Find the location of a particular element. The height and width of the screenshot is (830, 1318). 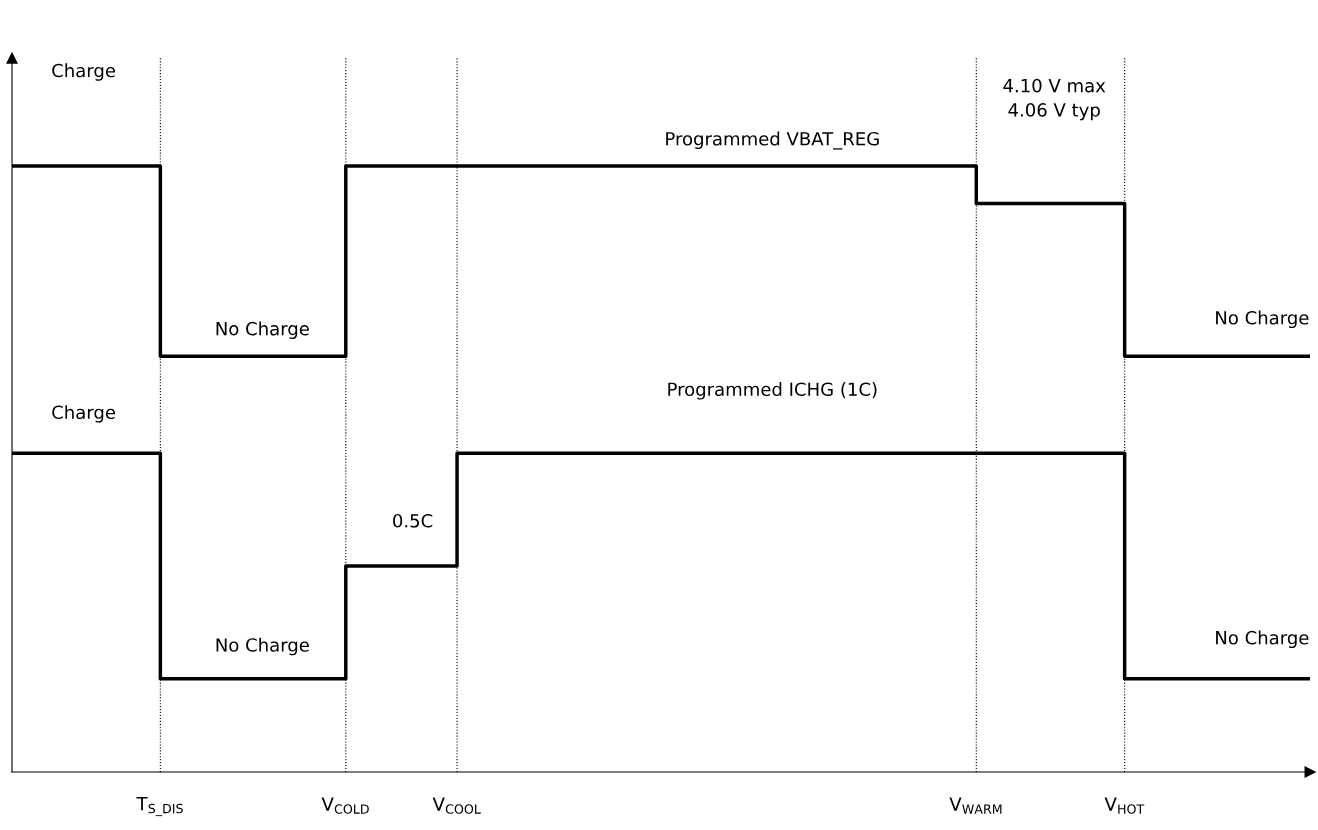

x-tick-label: T$_{S_DIS}$ is located at coordinates (159, 807).